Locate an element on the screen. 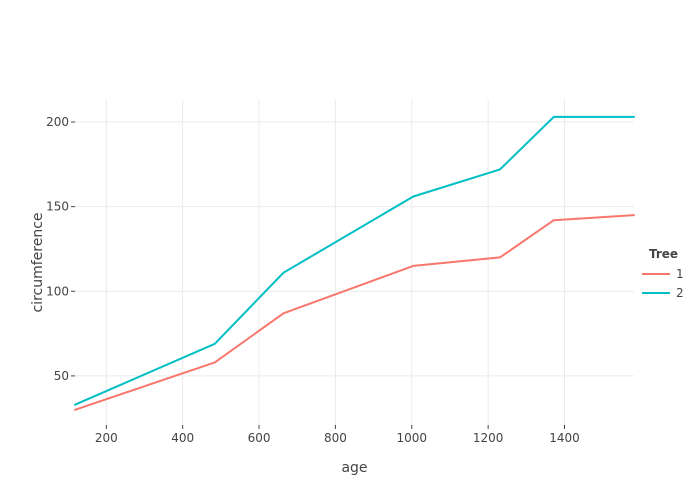 This screenshot has height=500, width=700. x-tick-label: 1400 is located at coordinates (564, 438).